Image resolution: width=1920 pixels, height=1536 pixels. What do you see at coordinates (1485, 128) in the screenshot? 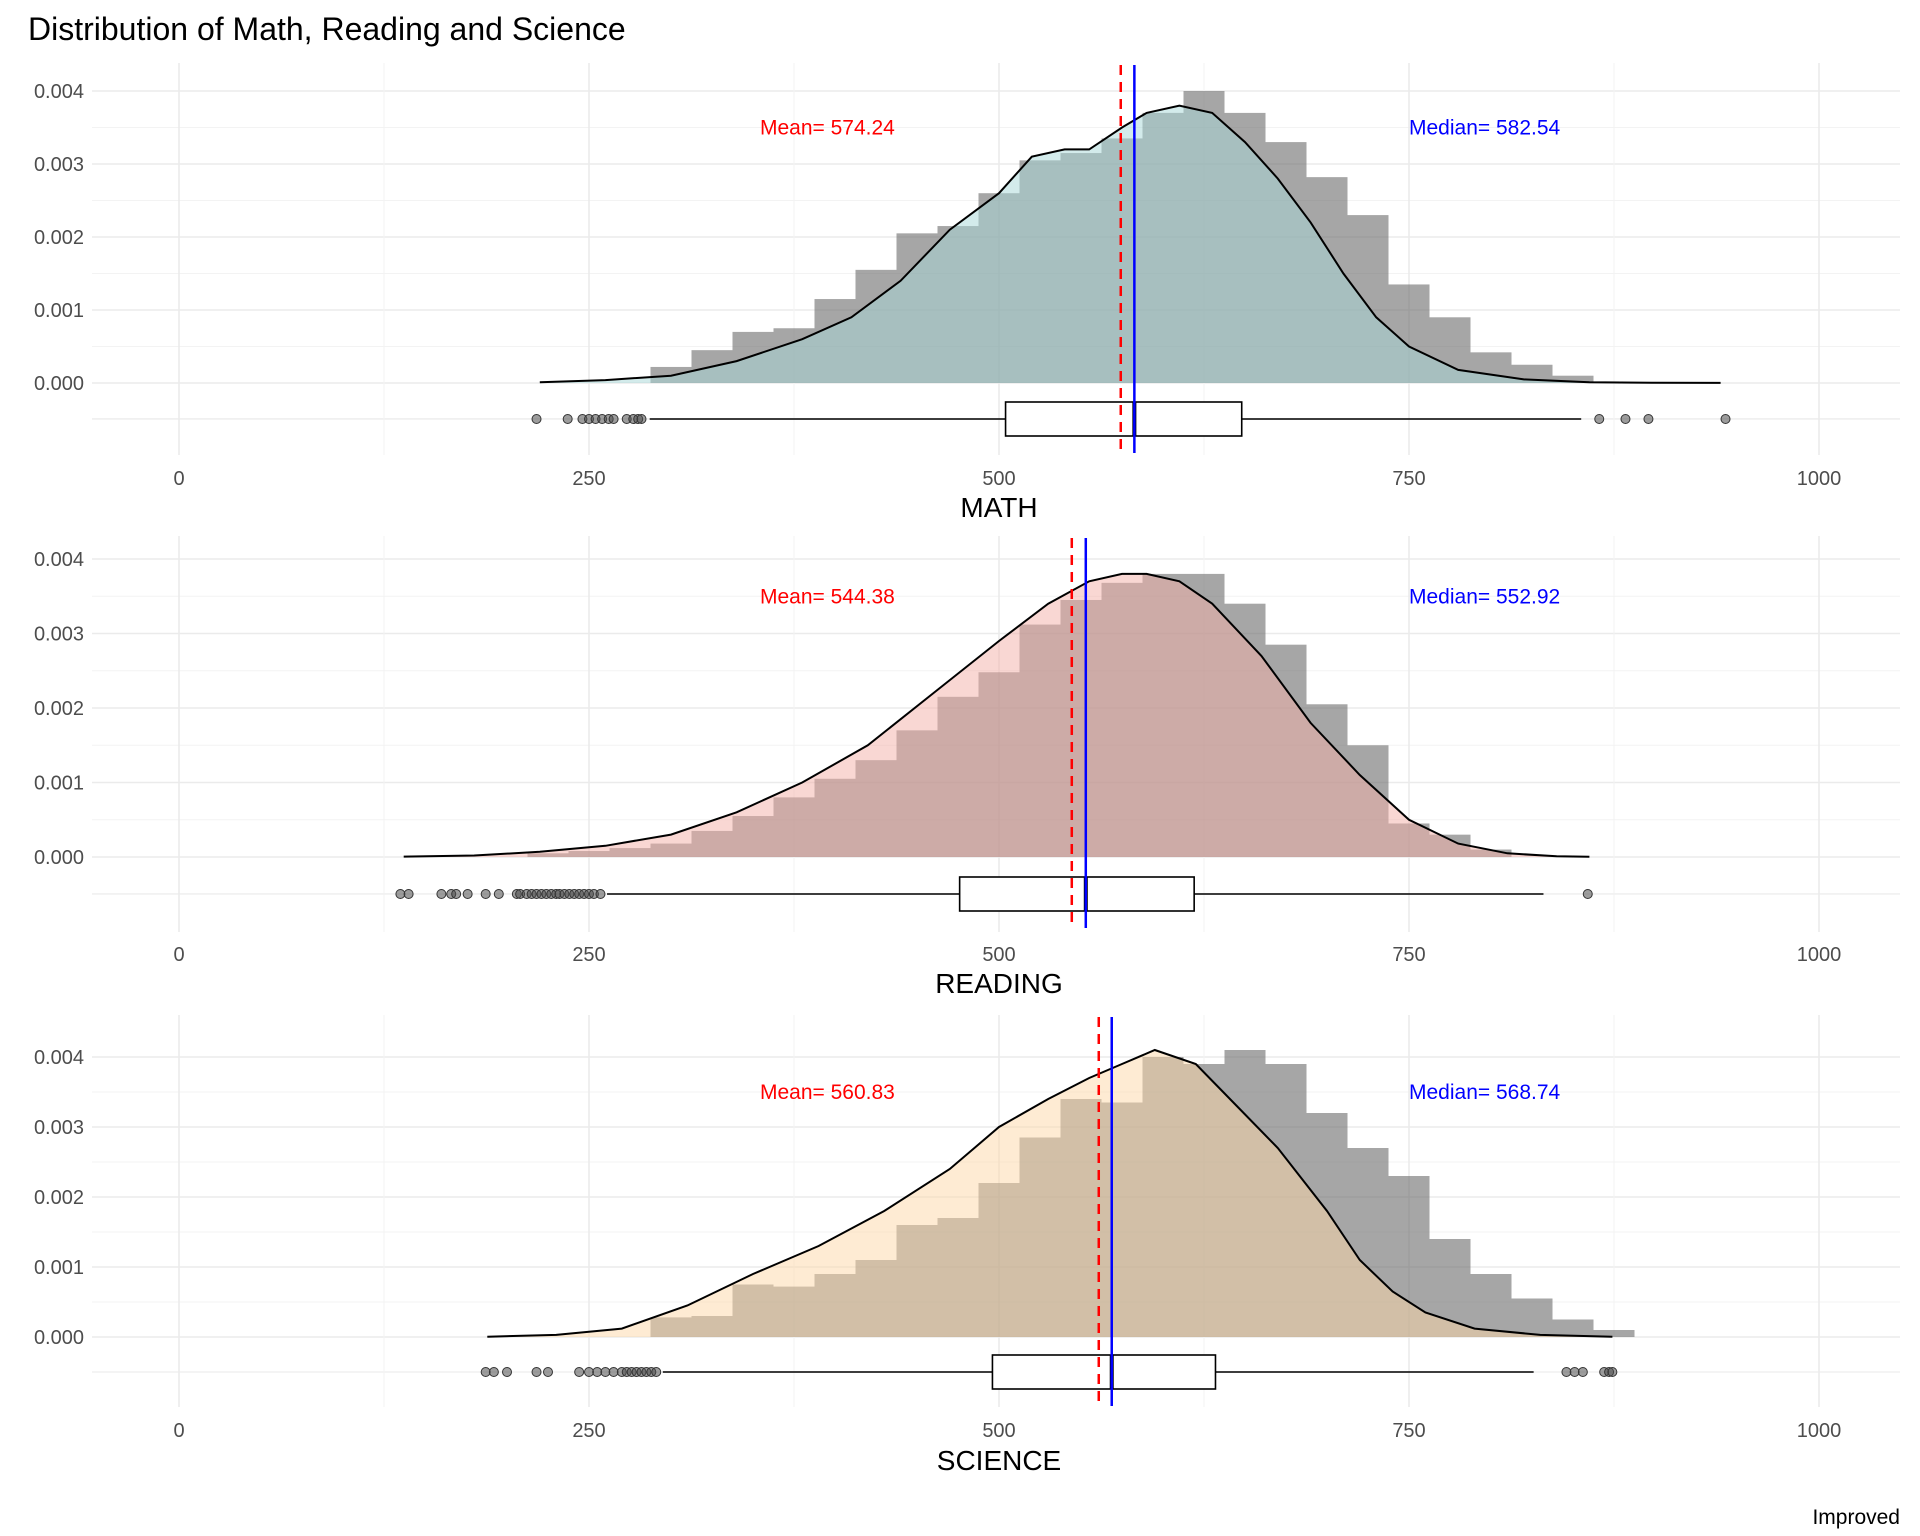
I see `median-annotation: Median= 582.54` at bounding box center [1485, 128].